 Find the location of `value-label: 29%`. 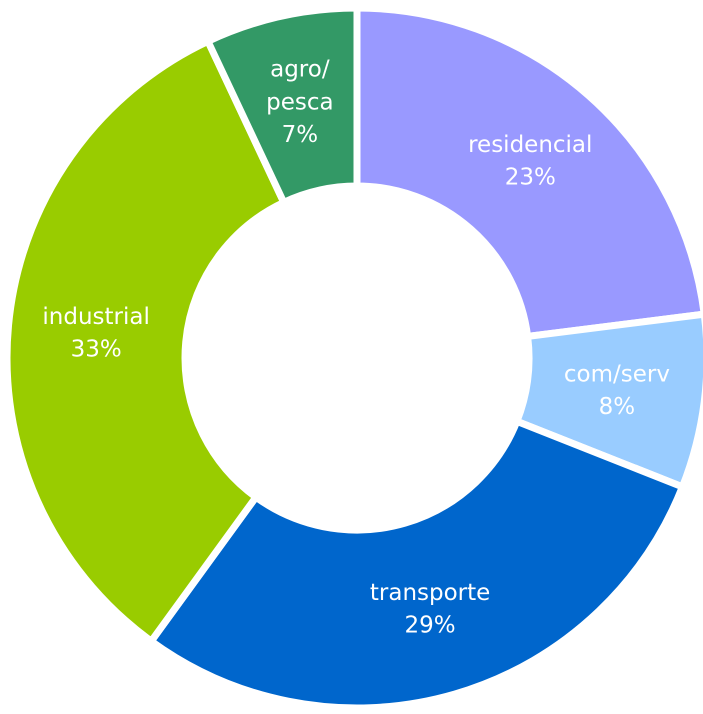

value-label: 29% is located at coordinates (430, 626).